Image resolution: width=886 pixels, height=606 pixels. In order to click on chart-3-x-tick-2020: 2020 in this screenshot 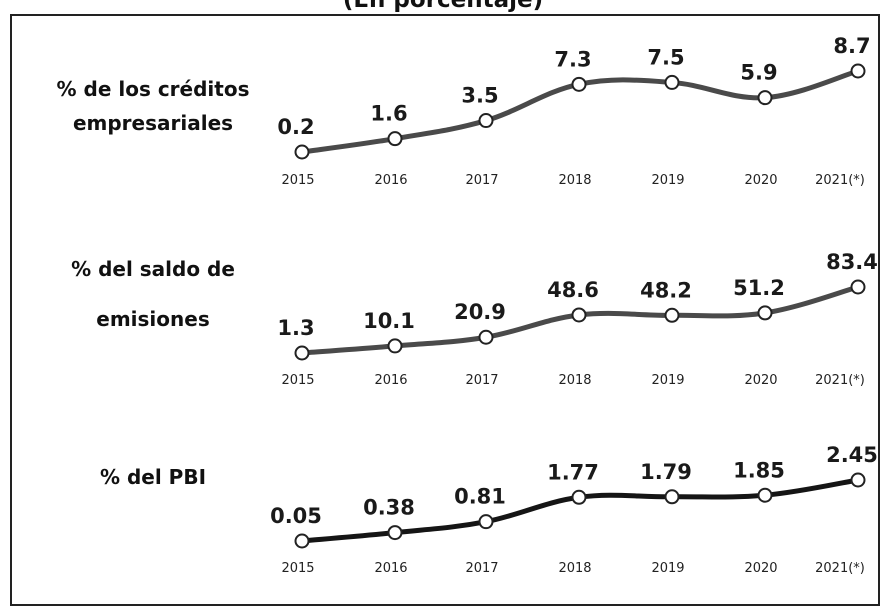, I will do `click(760, 568)`.